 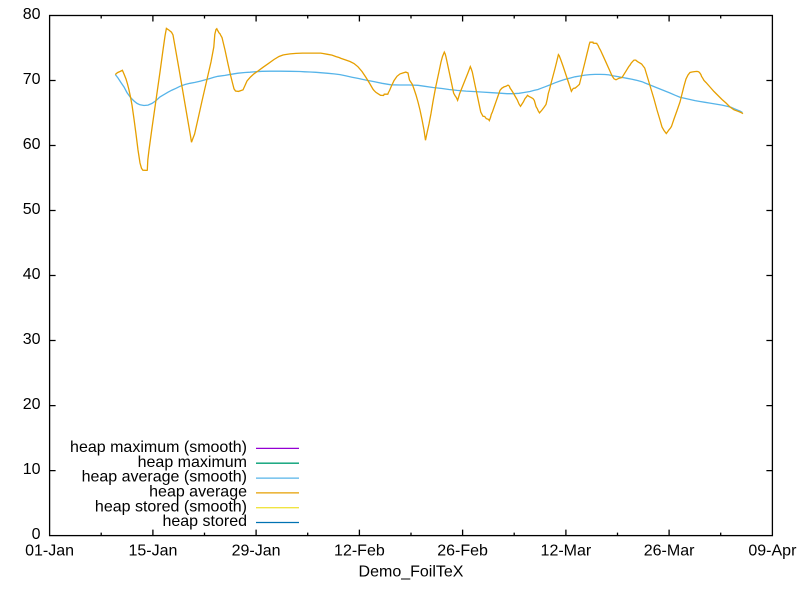 What do you see at coordinates (772, 551) in the screenshot?
I see `svg-text: 09-Apr` at bounding box center [772, 551].